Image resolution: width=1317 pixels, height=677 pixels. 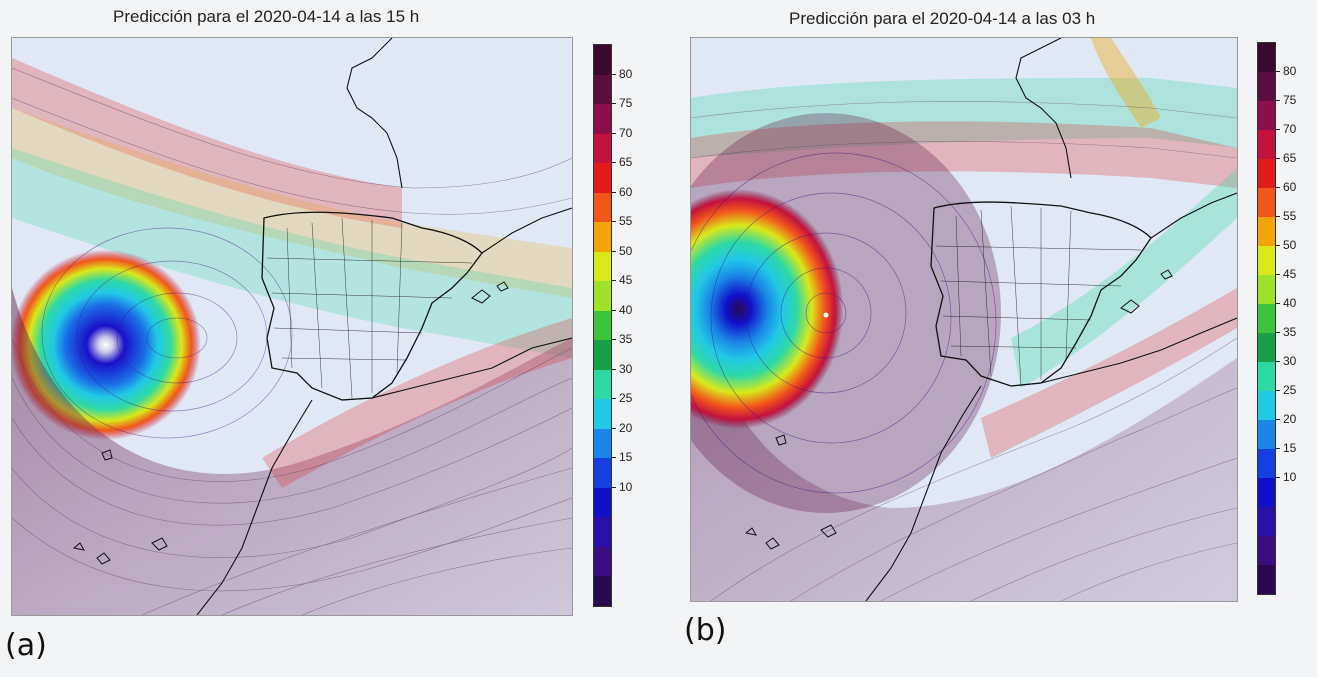 What do you see at coordinates (266, 16) in the screenshot?
I see `panel-a-title: Predicción para el 2020-04-14 a las 15 h` at bounding box center [266, 16].